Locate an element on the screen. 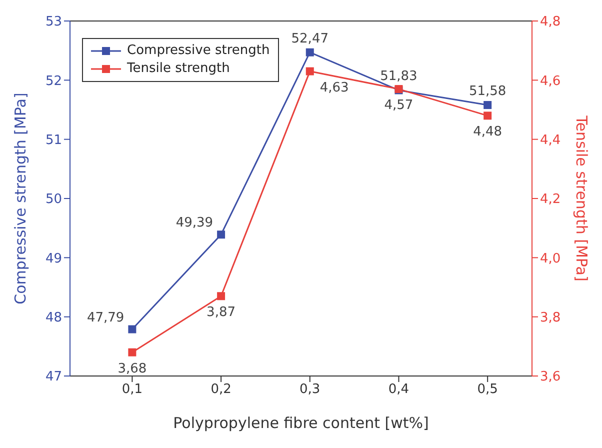 This screenshot has height=448, width=602. x-tick-label: 0,3 is located at coordinates (310, 390).